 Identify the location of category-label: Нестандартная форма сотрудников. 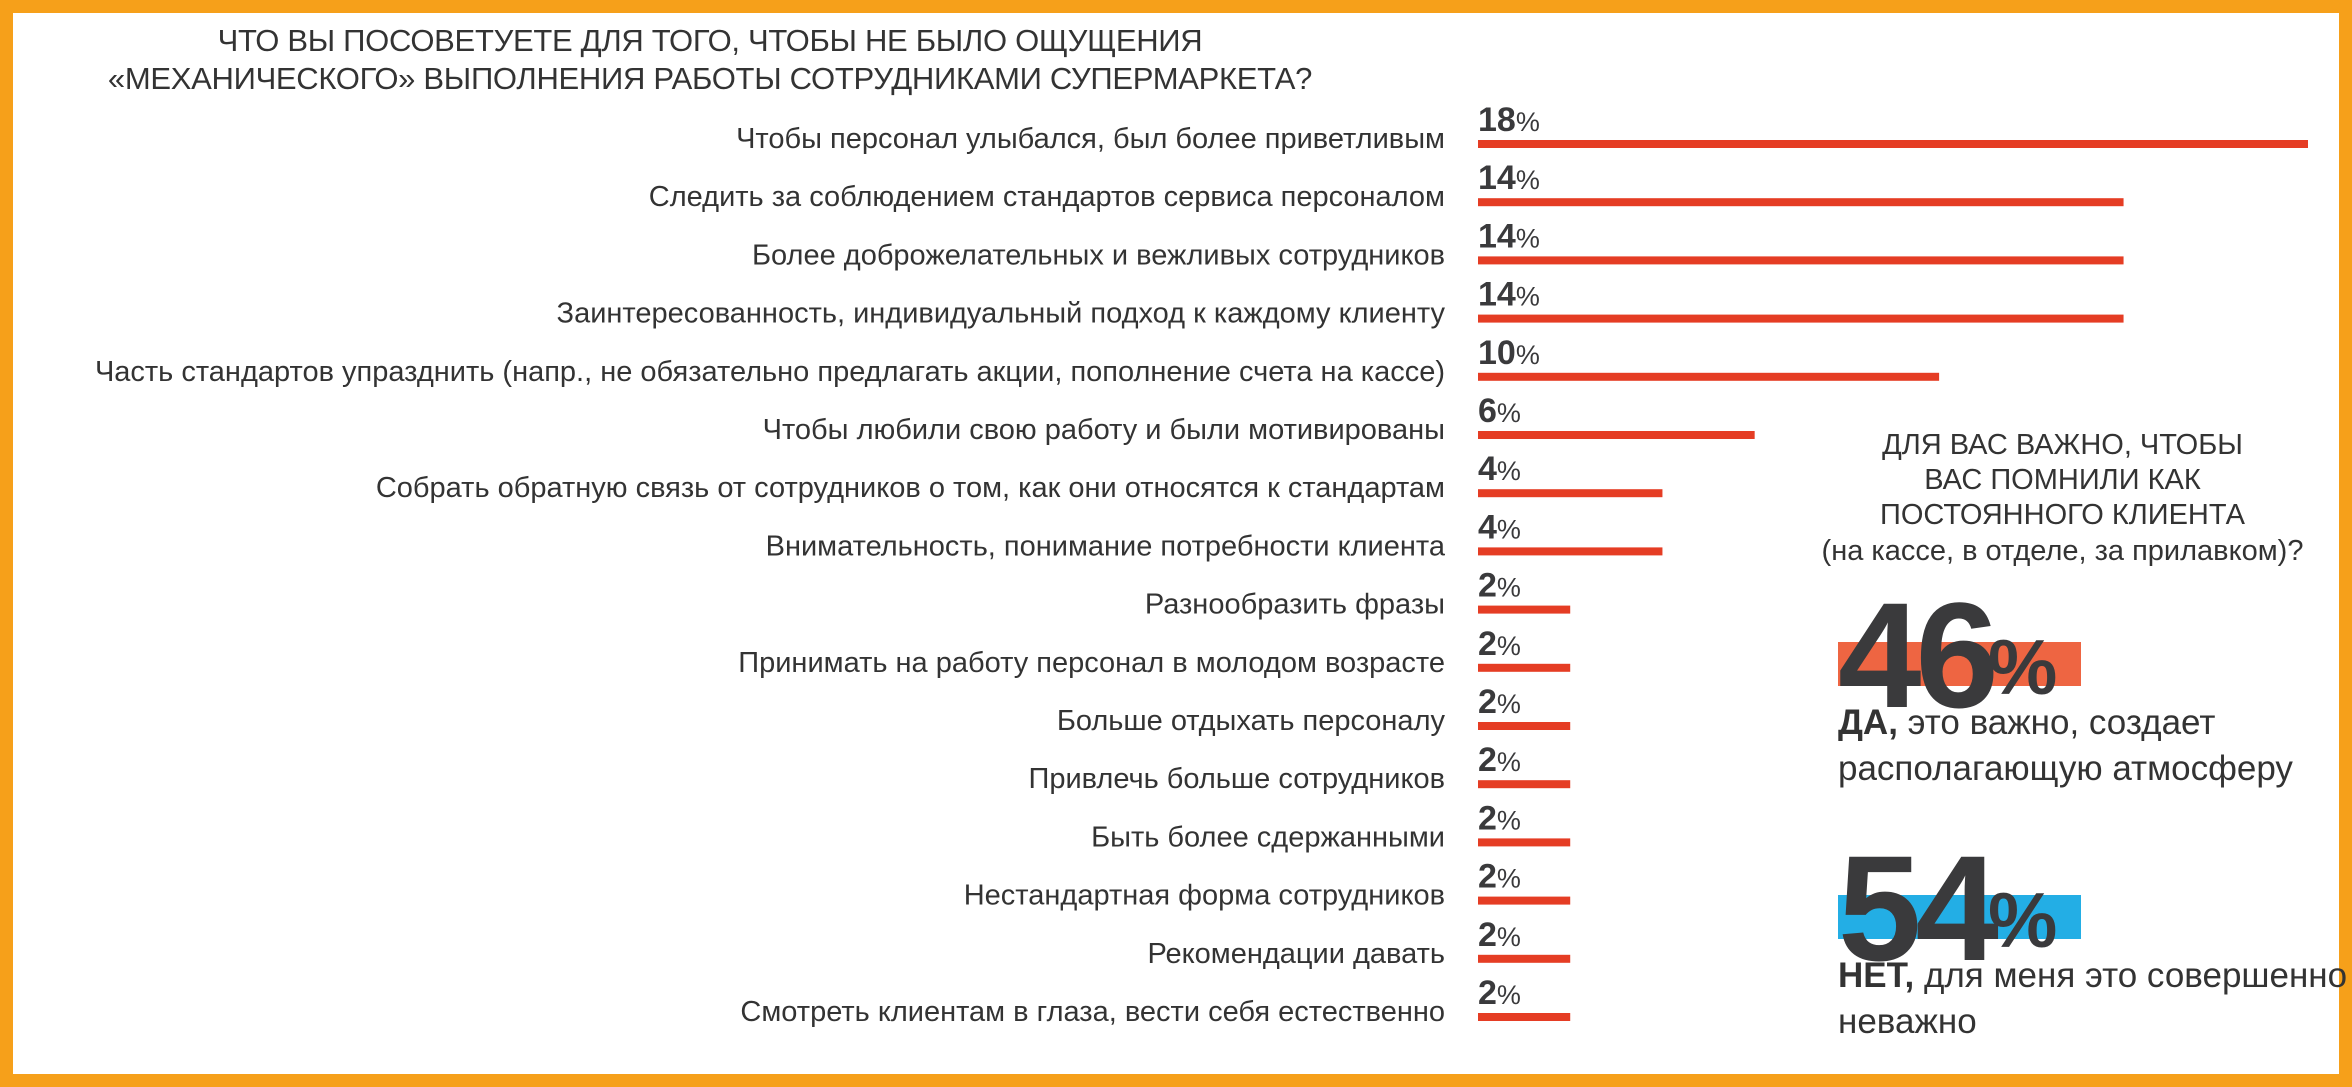
(1204, 896).